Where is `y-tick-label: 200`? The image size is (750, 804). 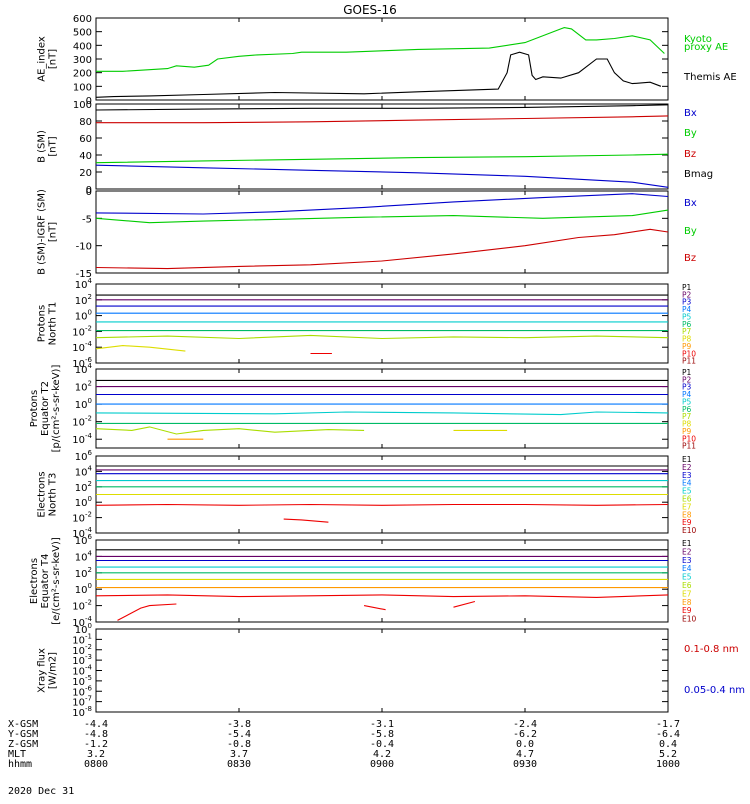
y-tick-label: 200 is located at coordinates (82, 74).